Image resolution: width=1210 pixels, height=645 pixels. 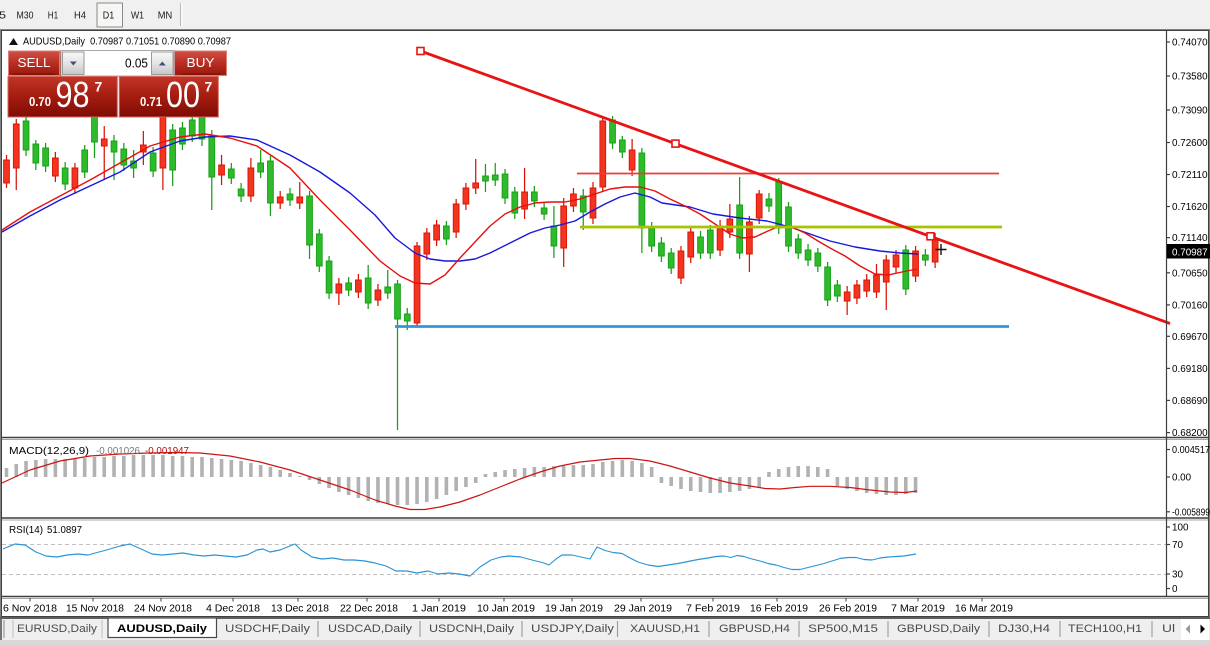 I want to click on svg-text: USDCHF,Daily, so click(x=268, y=629).